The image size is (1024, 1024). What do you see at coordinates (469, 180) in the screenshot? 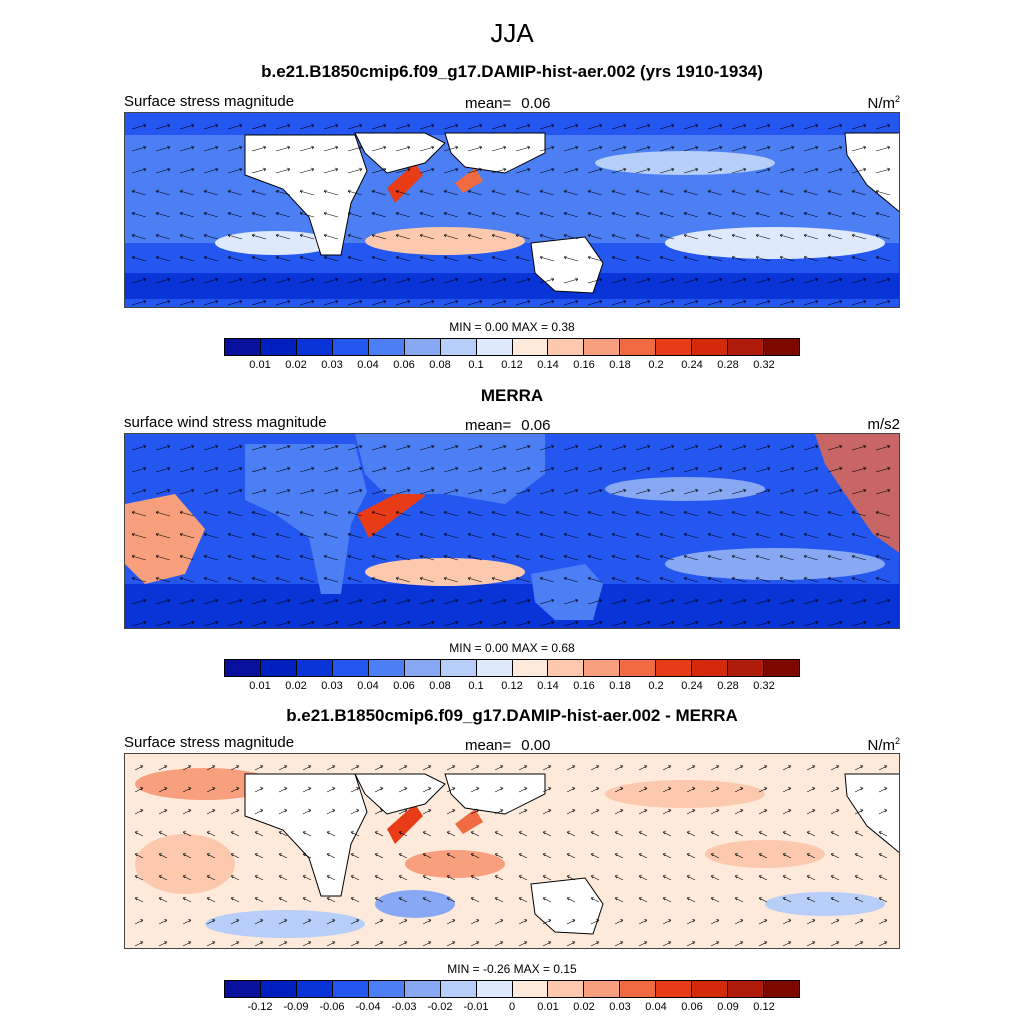
I see `arabian-sea-jet` at bounding box center [469, 180].